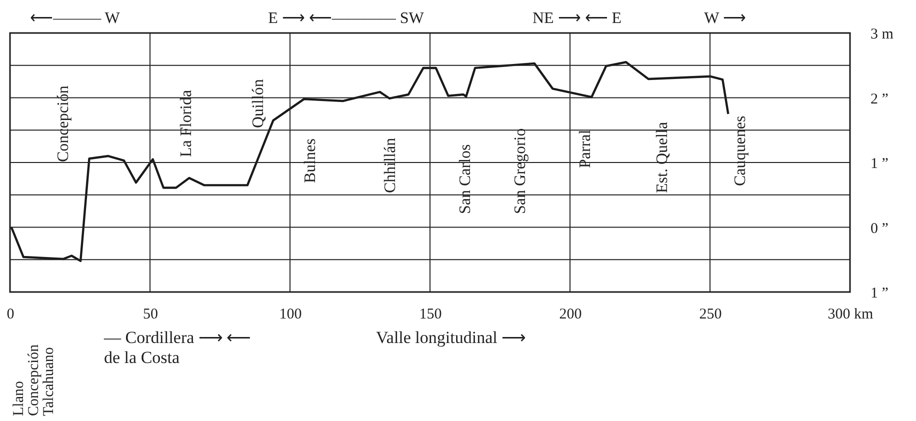  I want to click on text: Llano, so click(19, 398).